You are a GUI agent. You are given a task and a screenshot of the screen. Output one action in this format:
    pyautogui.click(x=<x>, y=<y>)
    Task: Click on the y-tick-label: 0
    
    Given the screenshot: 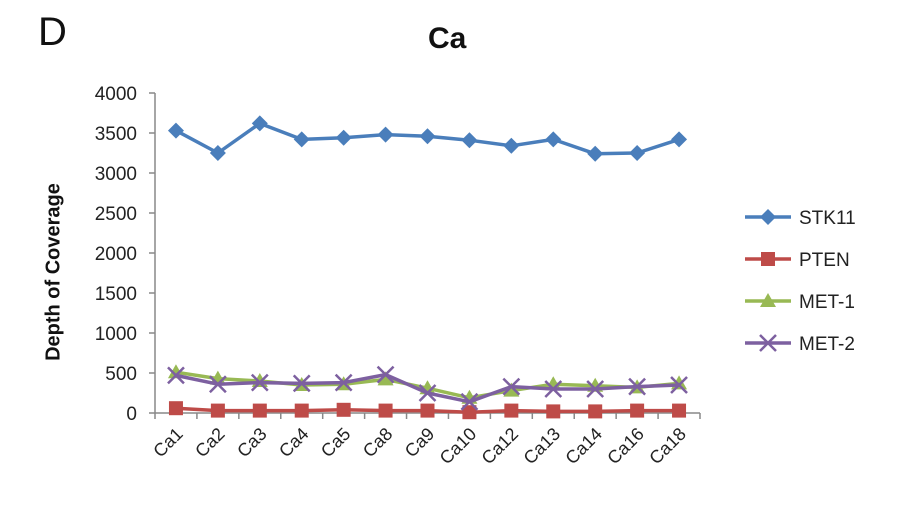 What is the action you would take?
    pyautogui.click(x=131, y=414)
    